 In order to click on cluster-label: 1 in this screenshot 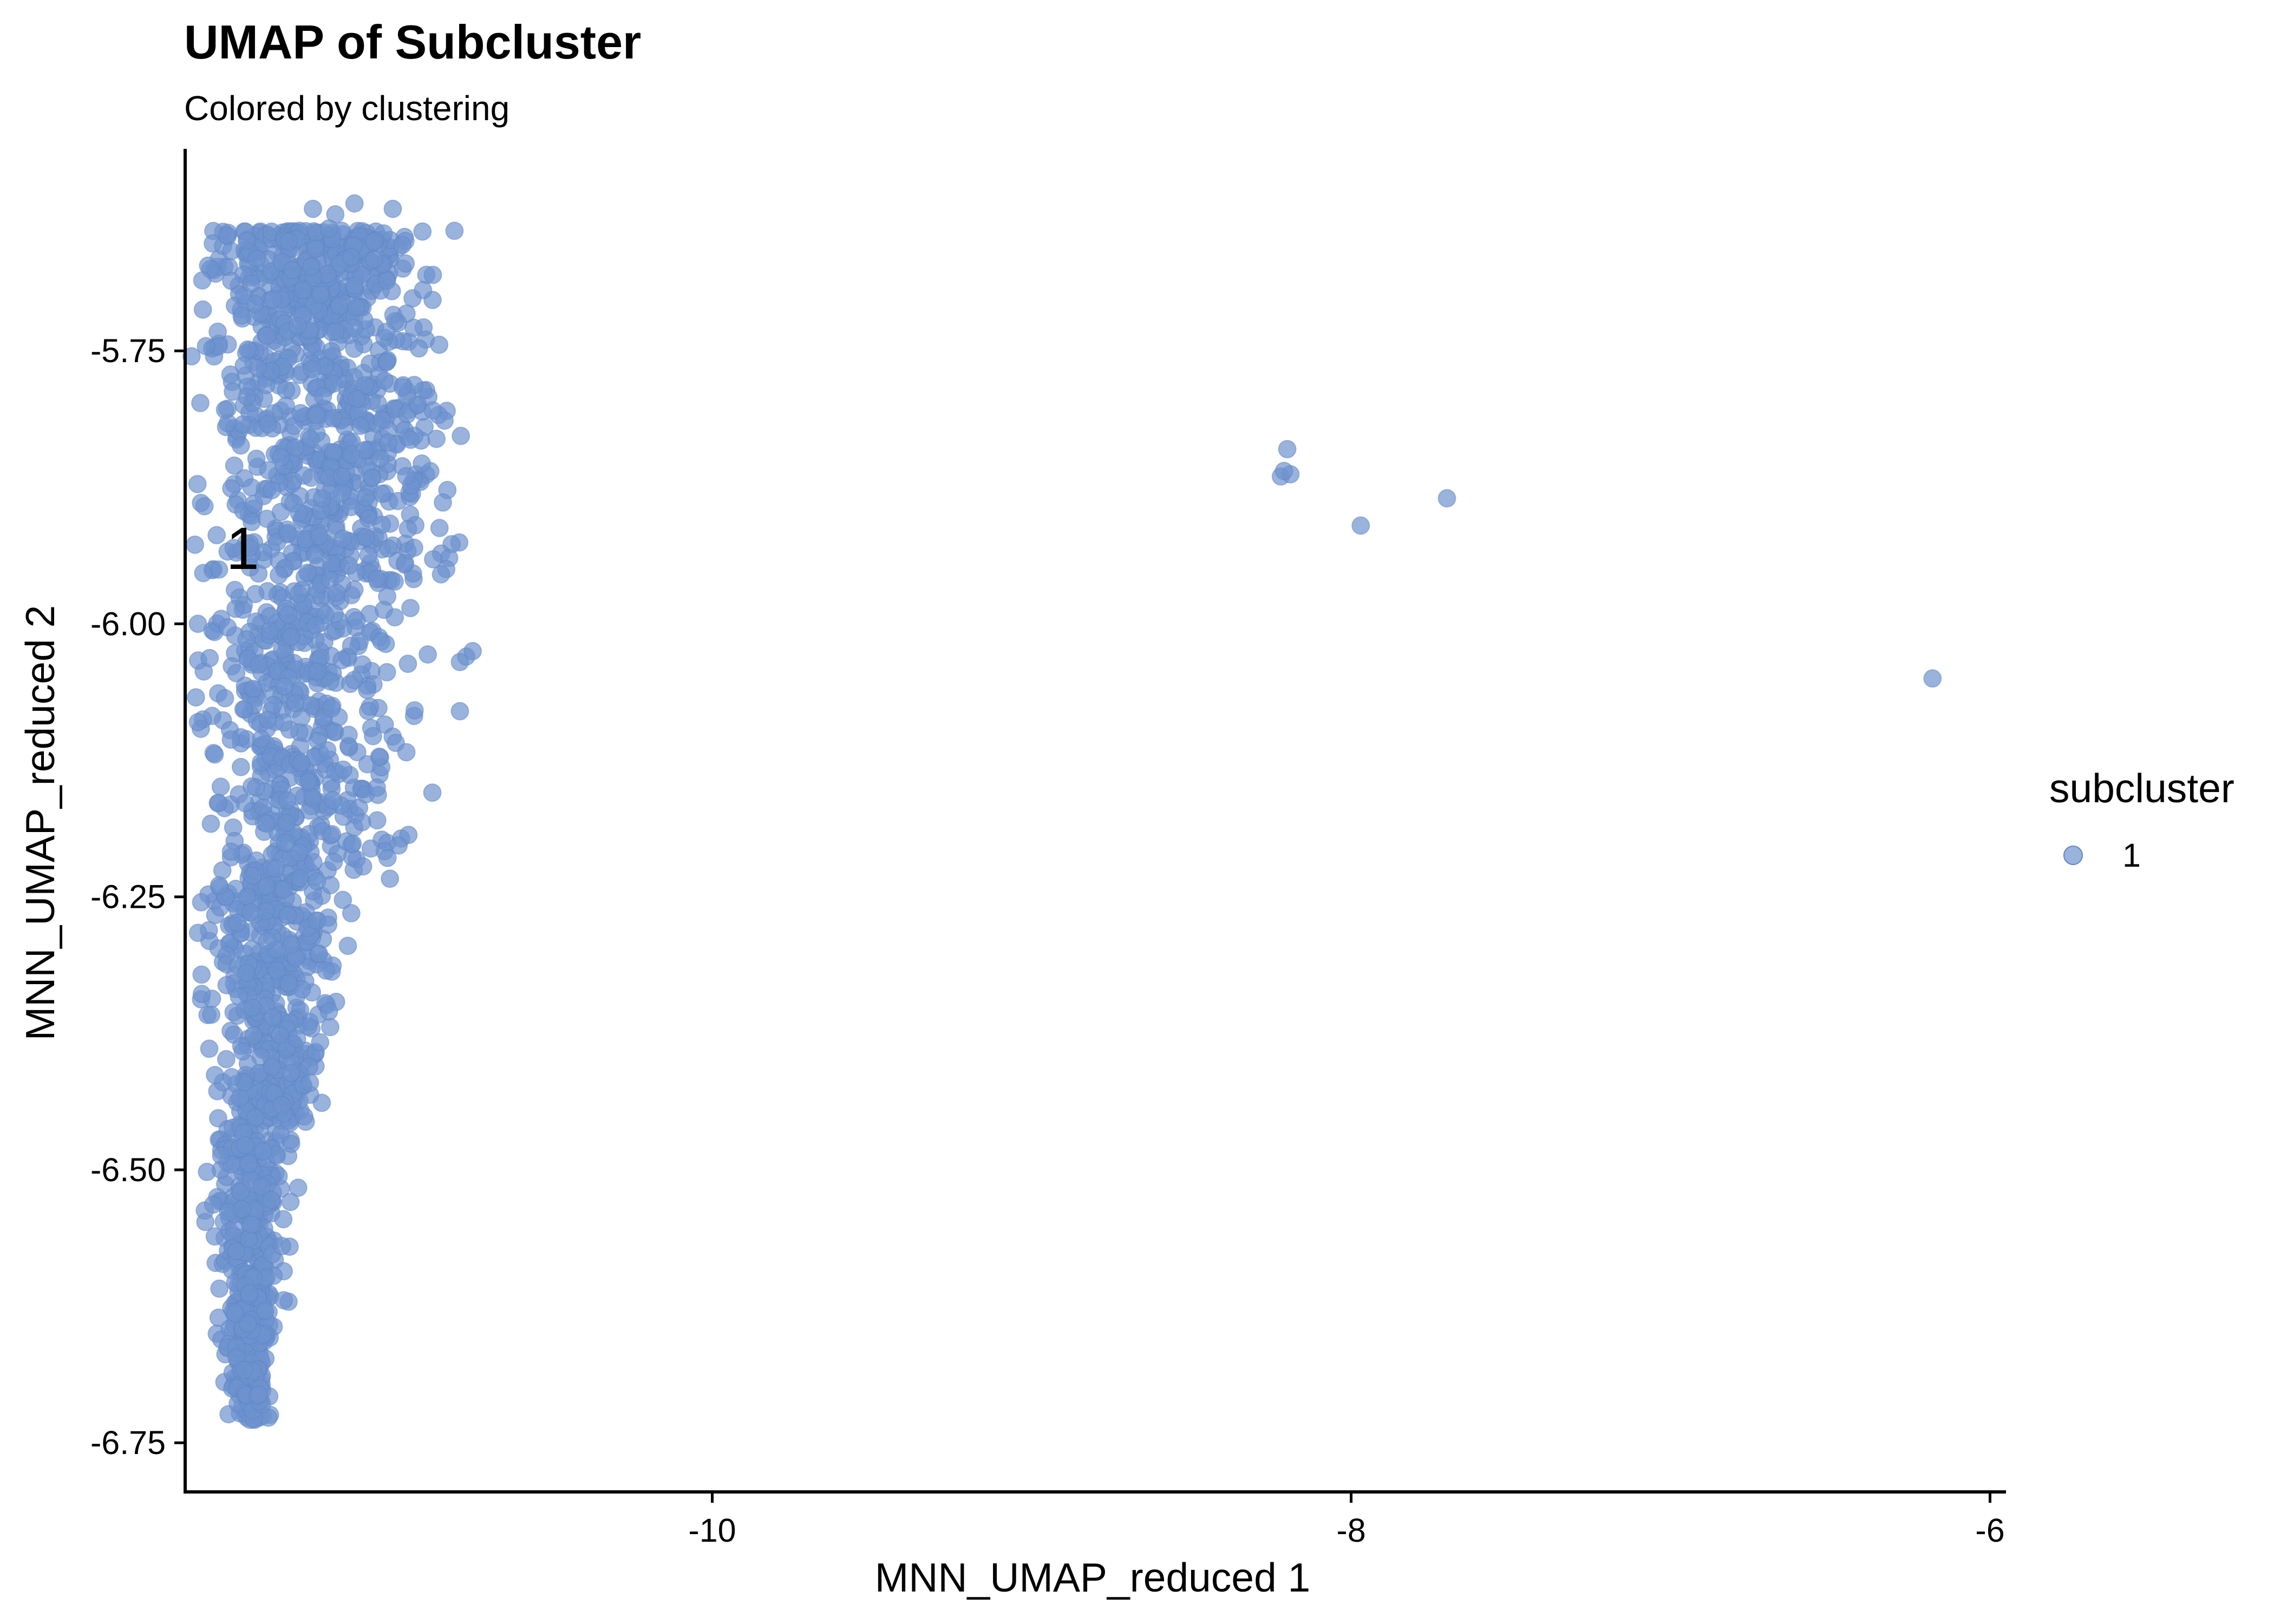, I will do `click(243, 548)`.